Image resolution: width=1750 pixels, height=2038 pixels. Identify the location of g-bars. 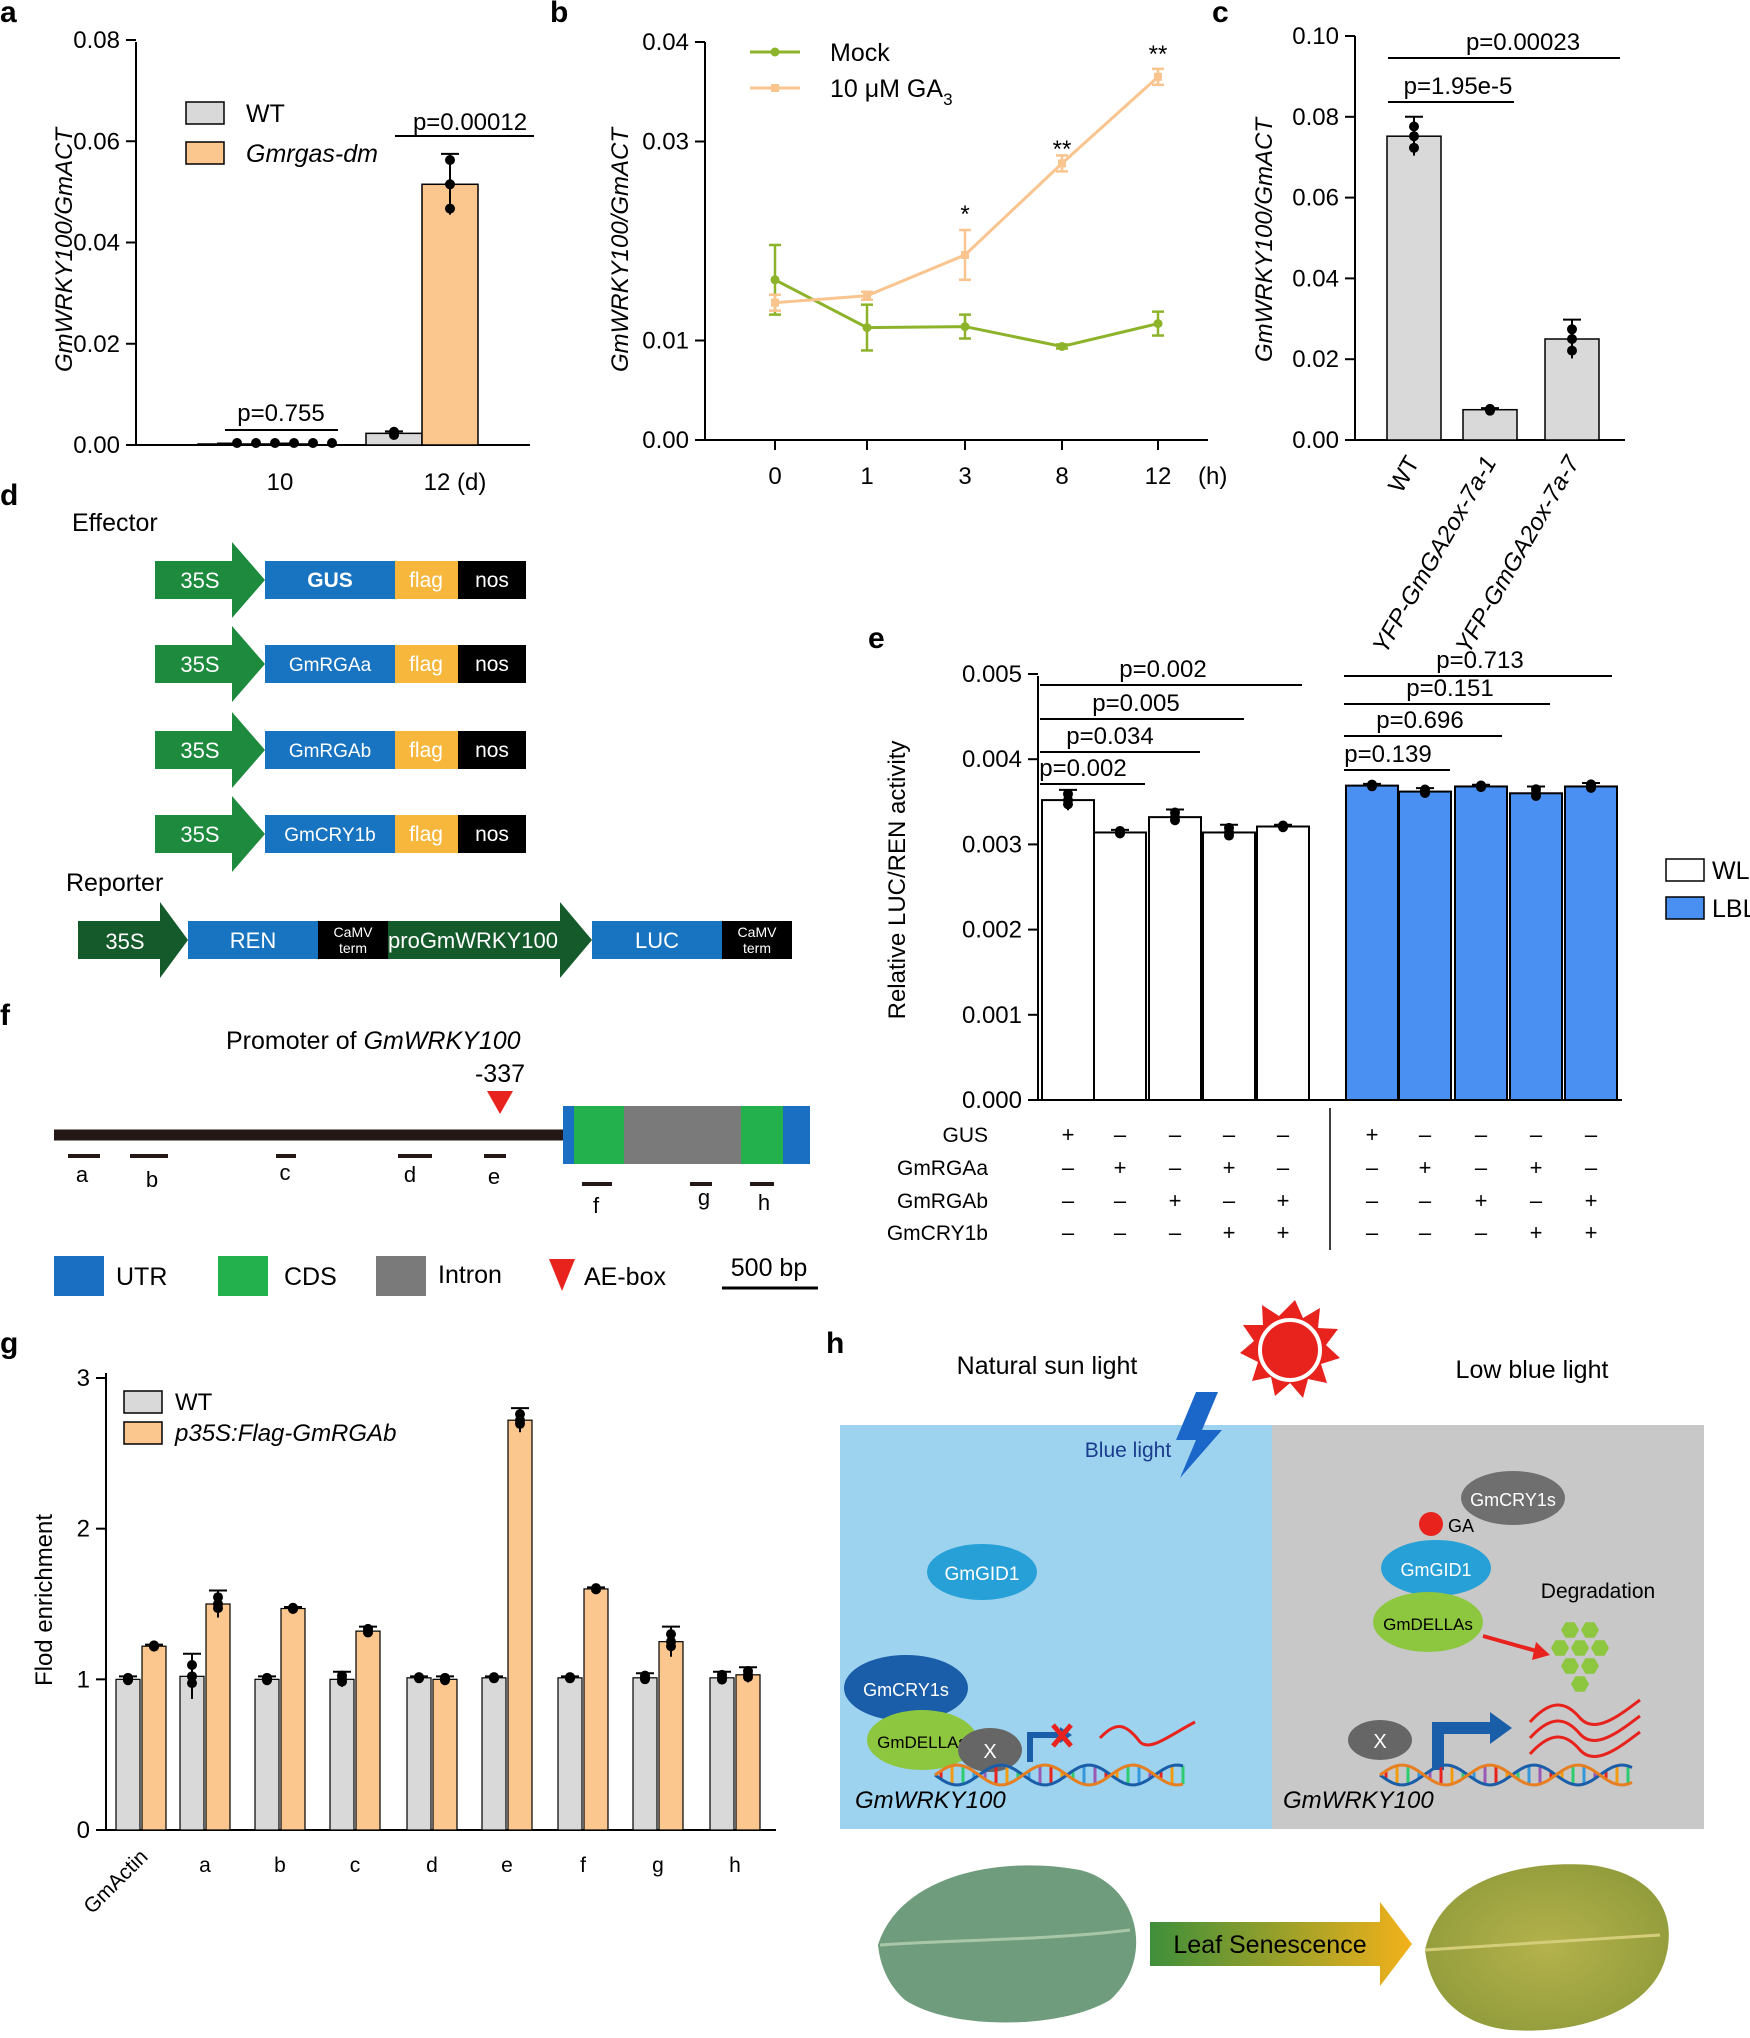
(438, 1619).